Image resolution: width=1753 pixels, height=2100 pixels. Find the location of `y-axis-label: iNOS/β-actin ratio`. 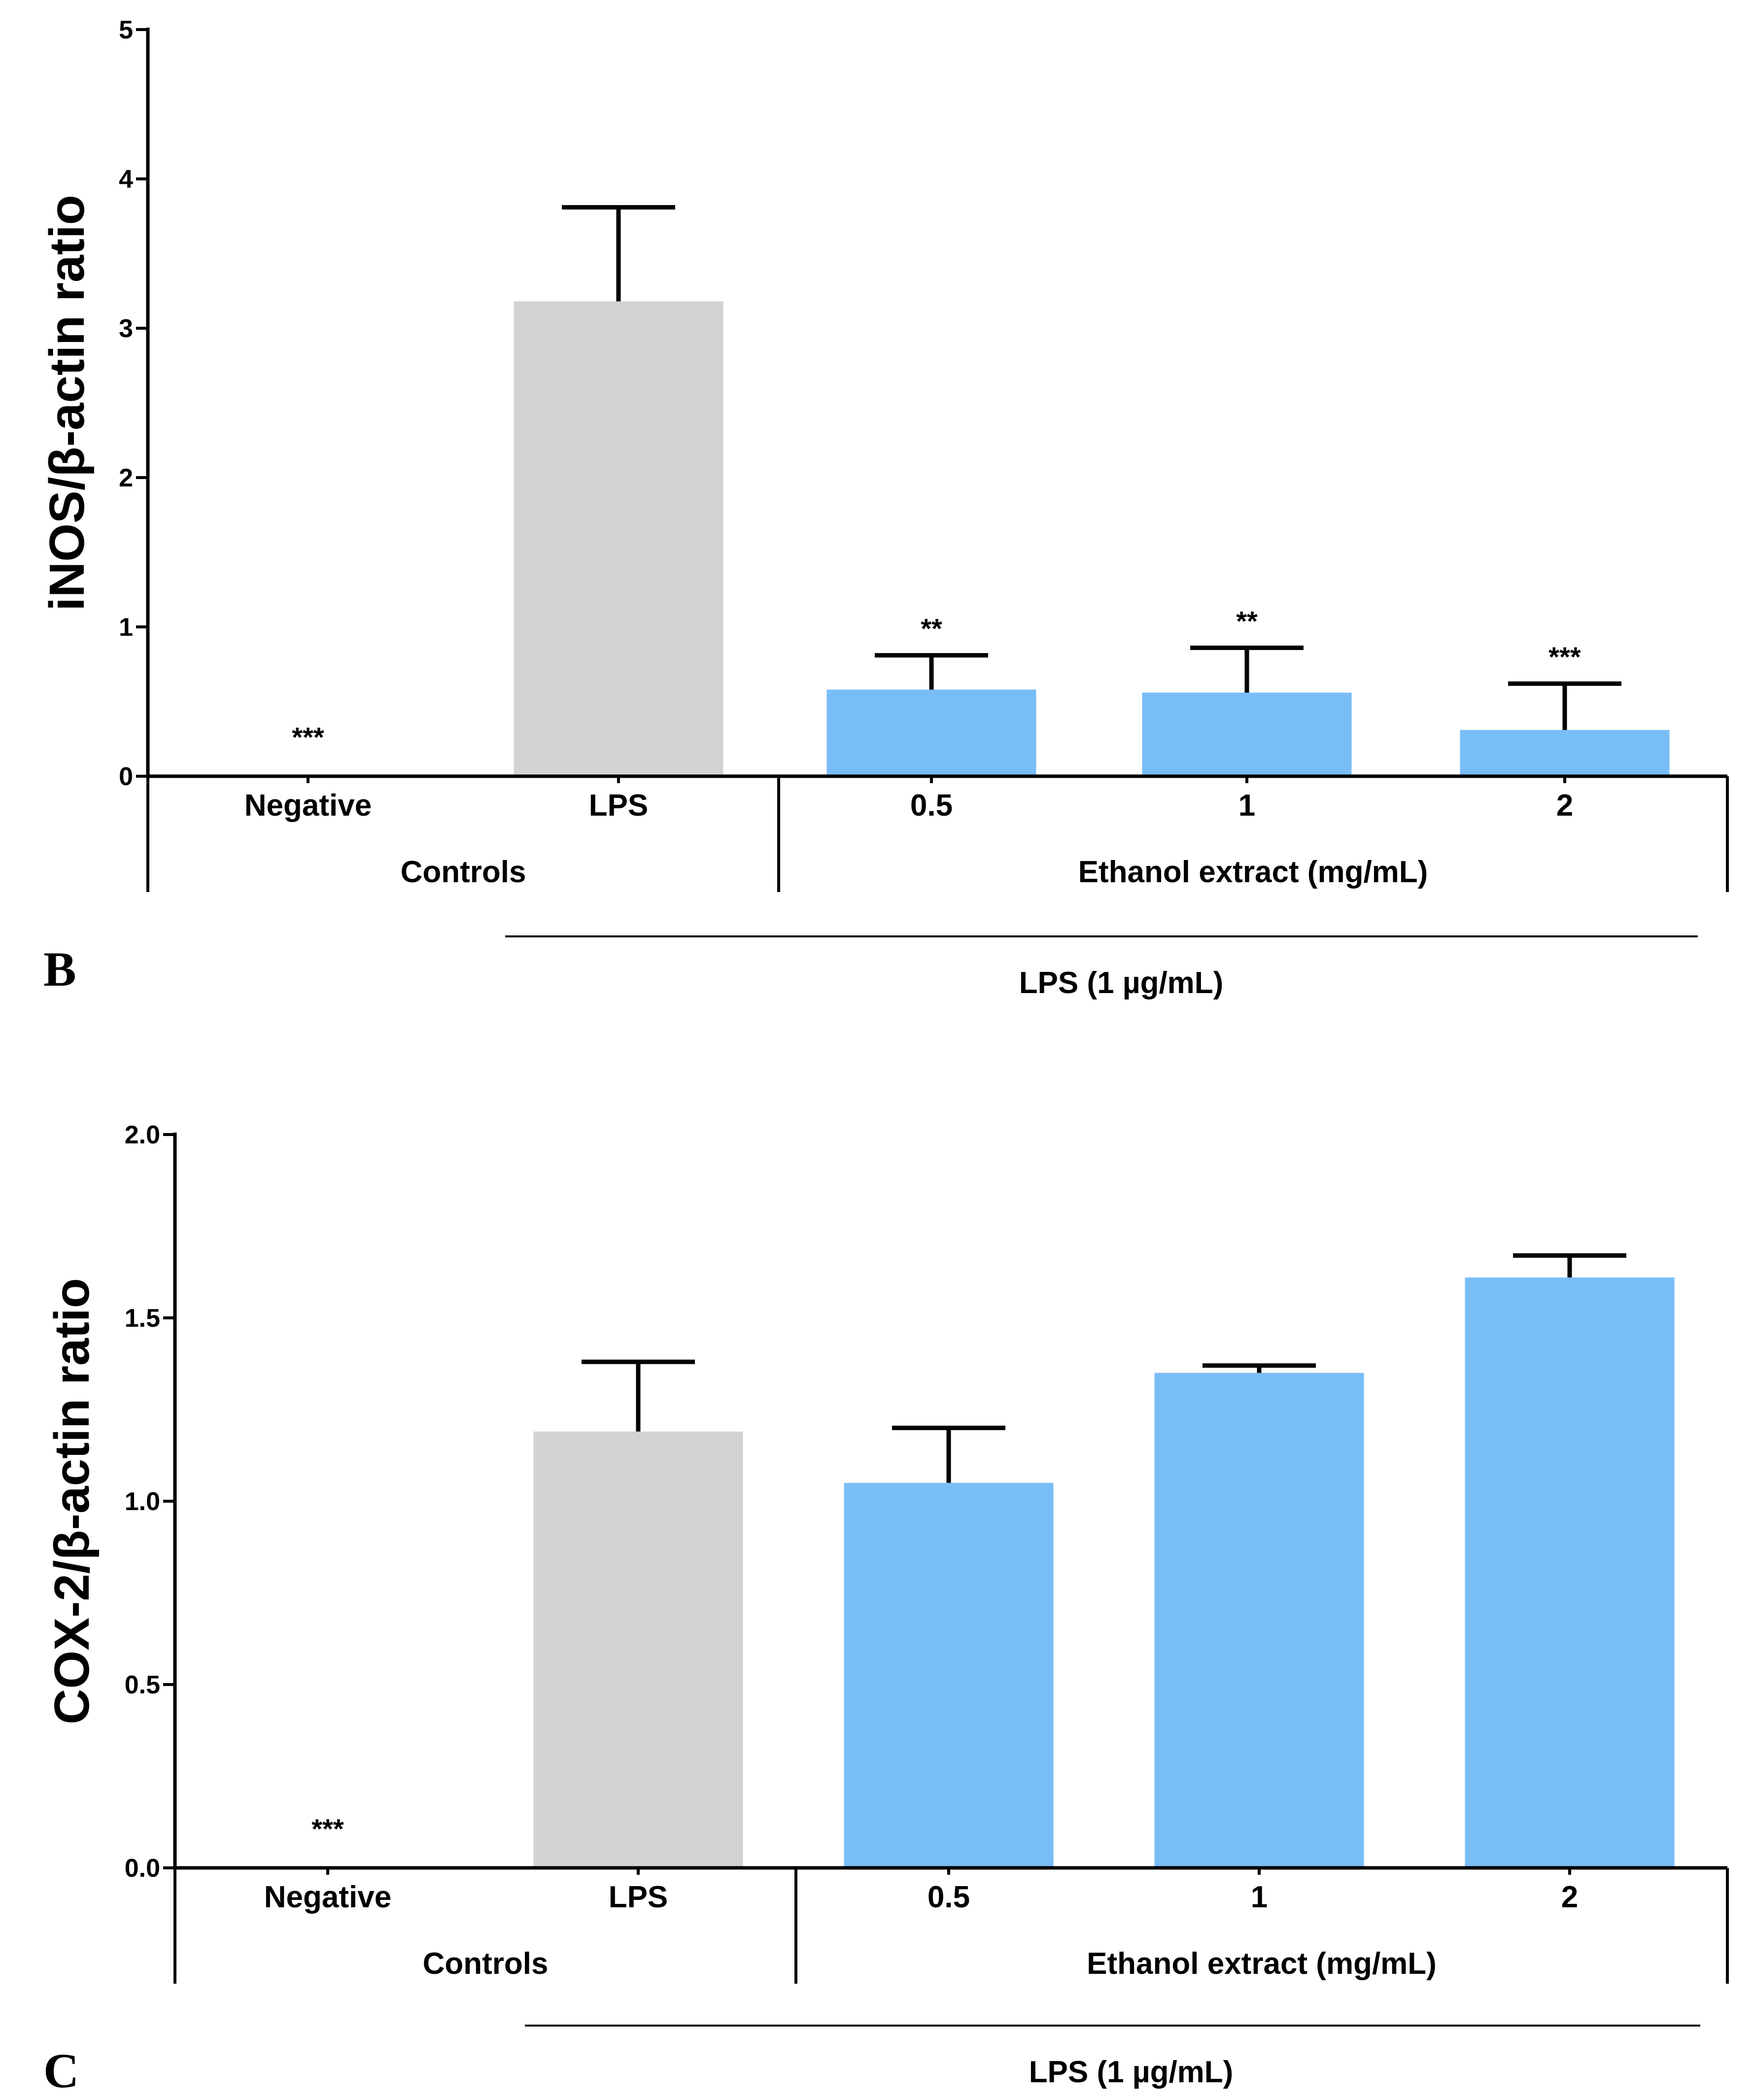

y-axis-label: iNOS/β-actin ratio is located at coordinates (67, 403).